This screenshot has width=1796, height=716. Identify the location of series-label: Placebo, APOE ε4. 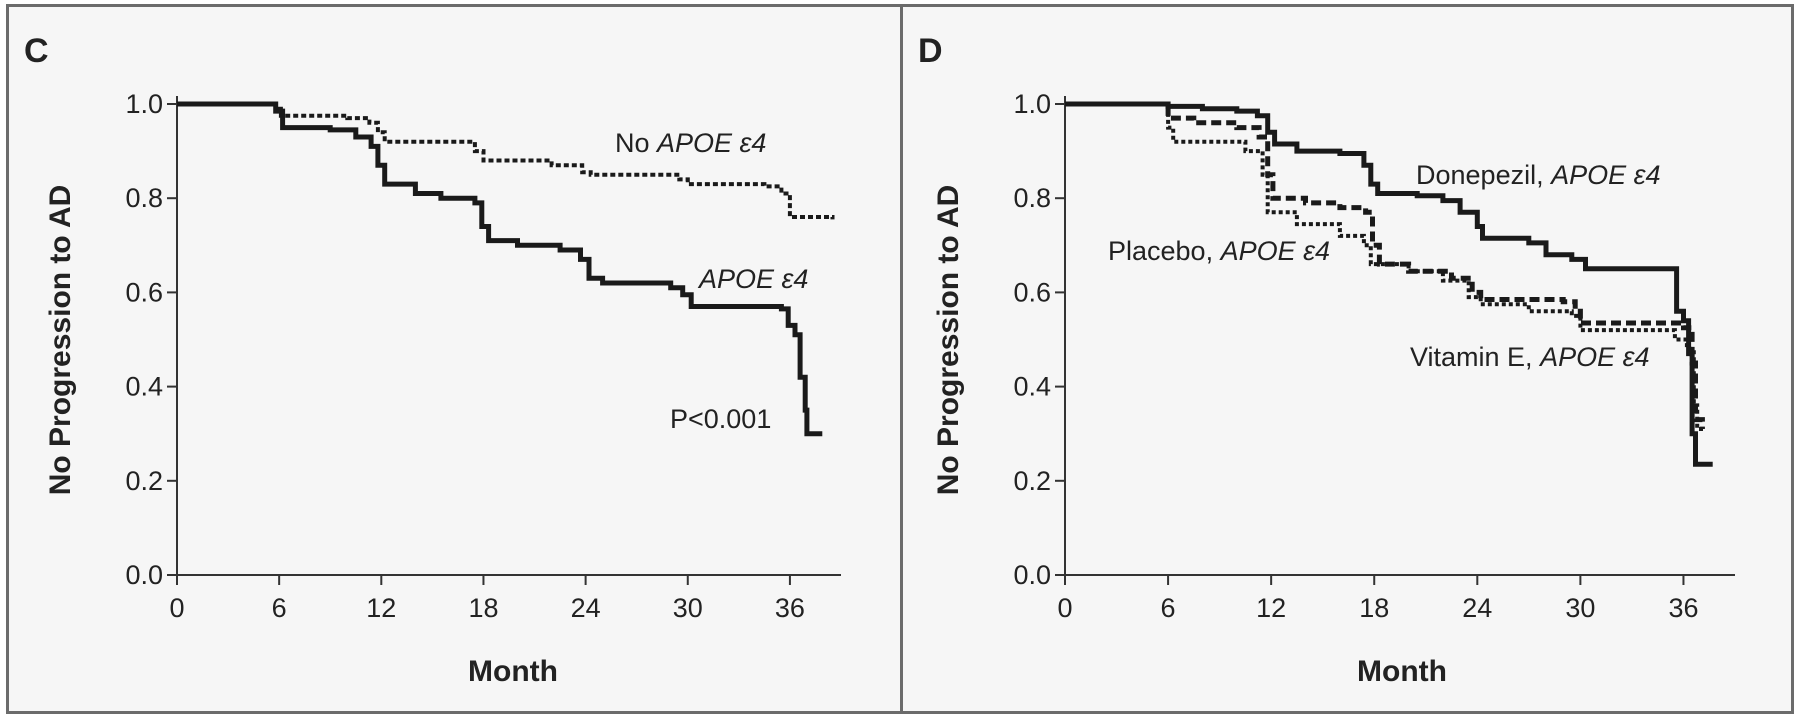
(1219, 251).